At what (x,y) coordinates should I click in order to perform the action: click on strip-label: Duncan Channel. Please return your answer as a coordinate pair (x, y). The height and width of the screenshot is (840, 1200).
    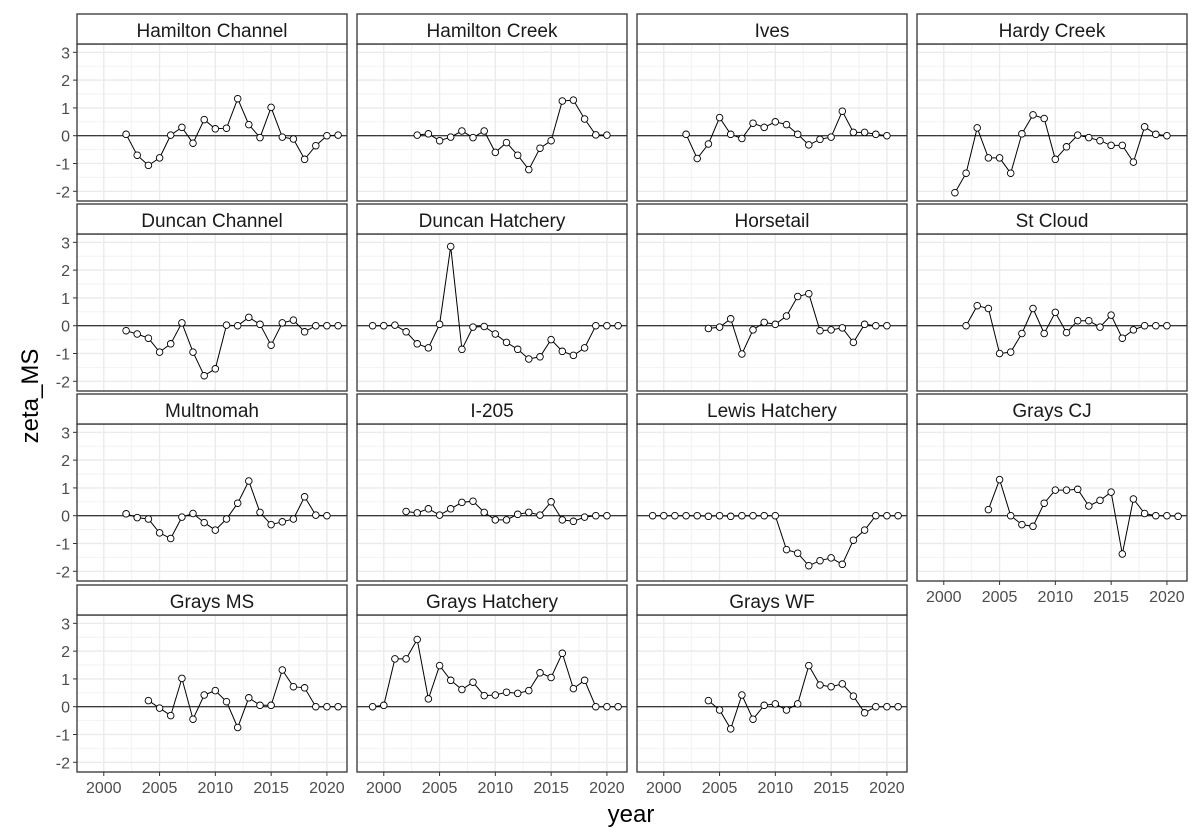
    Looking at the image, I should click on (212, 221).